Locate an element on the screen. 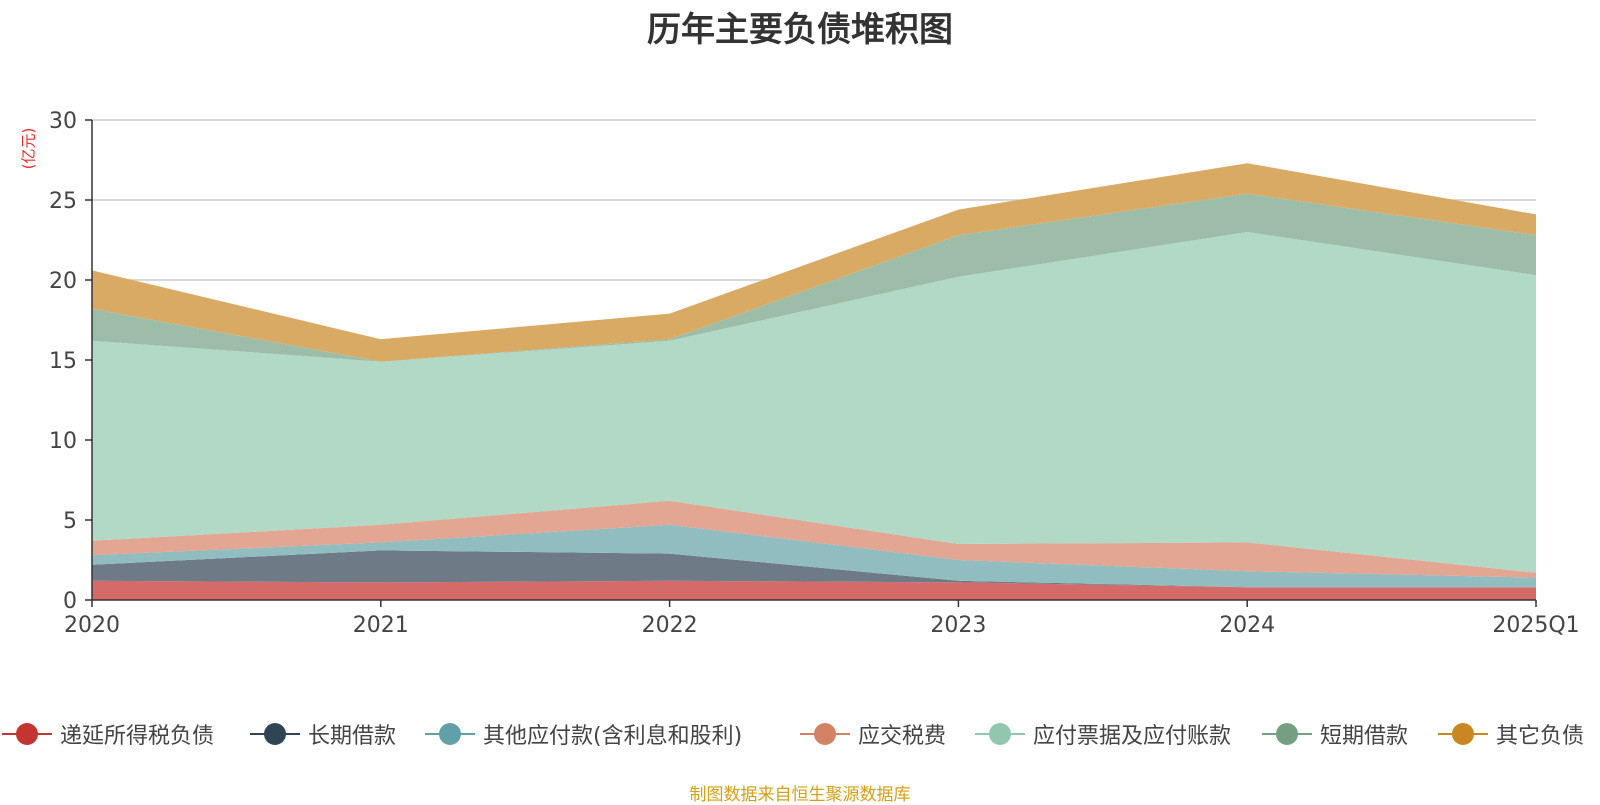 The width and height of the screenshot is (1600, 805). legend-item: 其他应付款(含利息和股利) is located at coordinates (583, 734).